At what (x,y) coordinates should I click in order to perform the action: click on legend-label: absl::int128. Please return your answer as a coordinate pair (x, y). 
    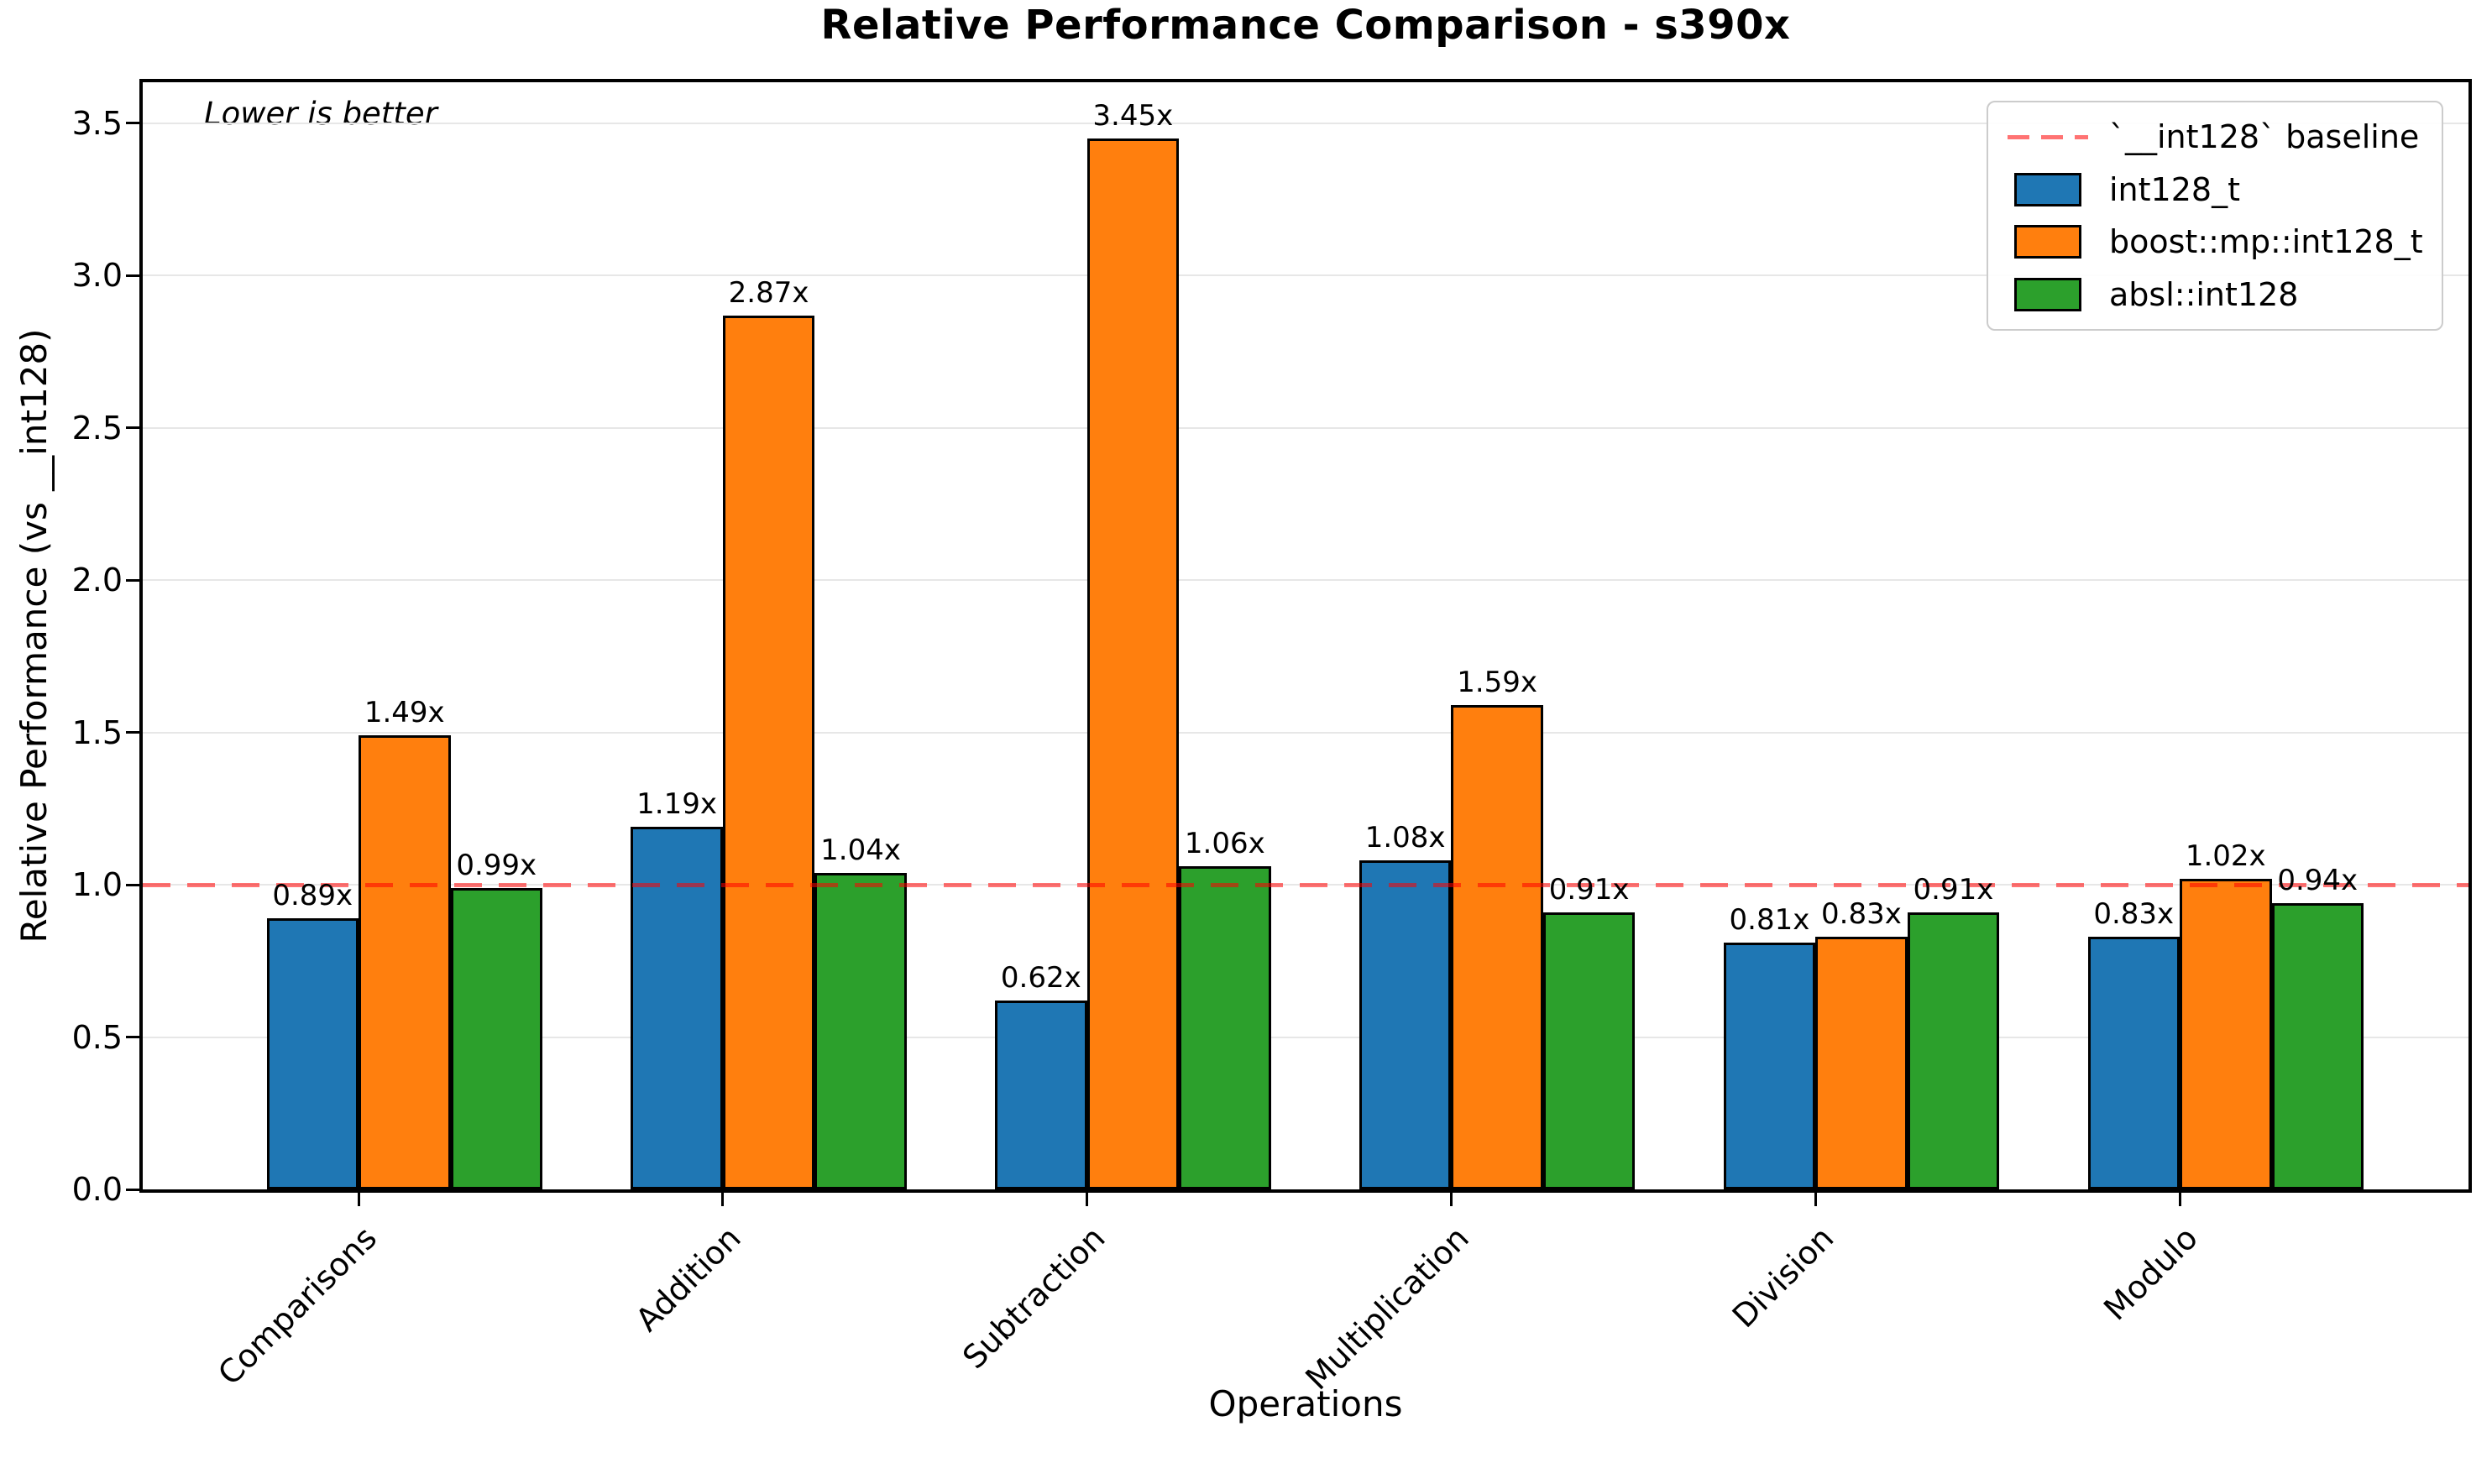
    Looking at the image, I should click on (2204, 294).